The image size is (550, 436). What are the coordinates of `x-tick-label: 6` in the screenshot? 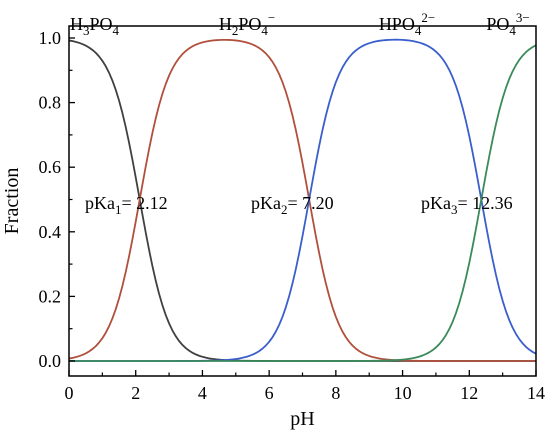 It's located at (269, 393).